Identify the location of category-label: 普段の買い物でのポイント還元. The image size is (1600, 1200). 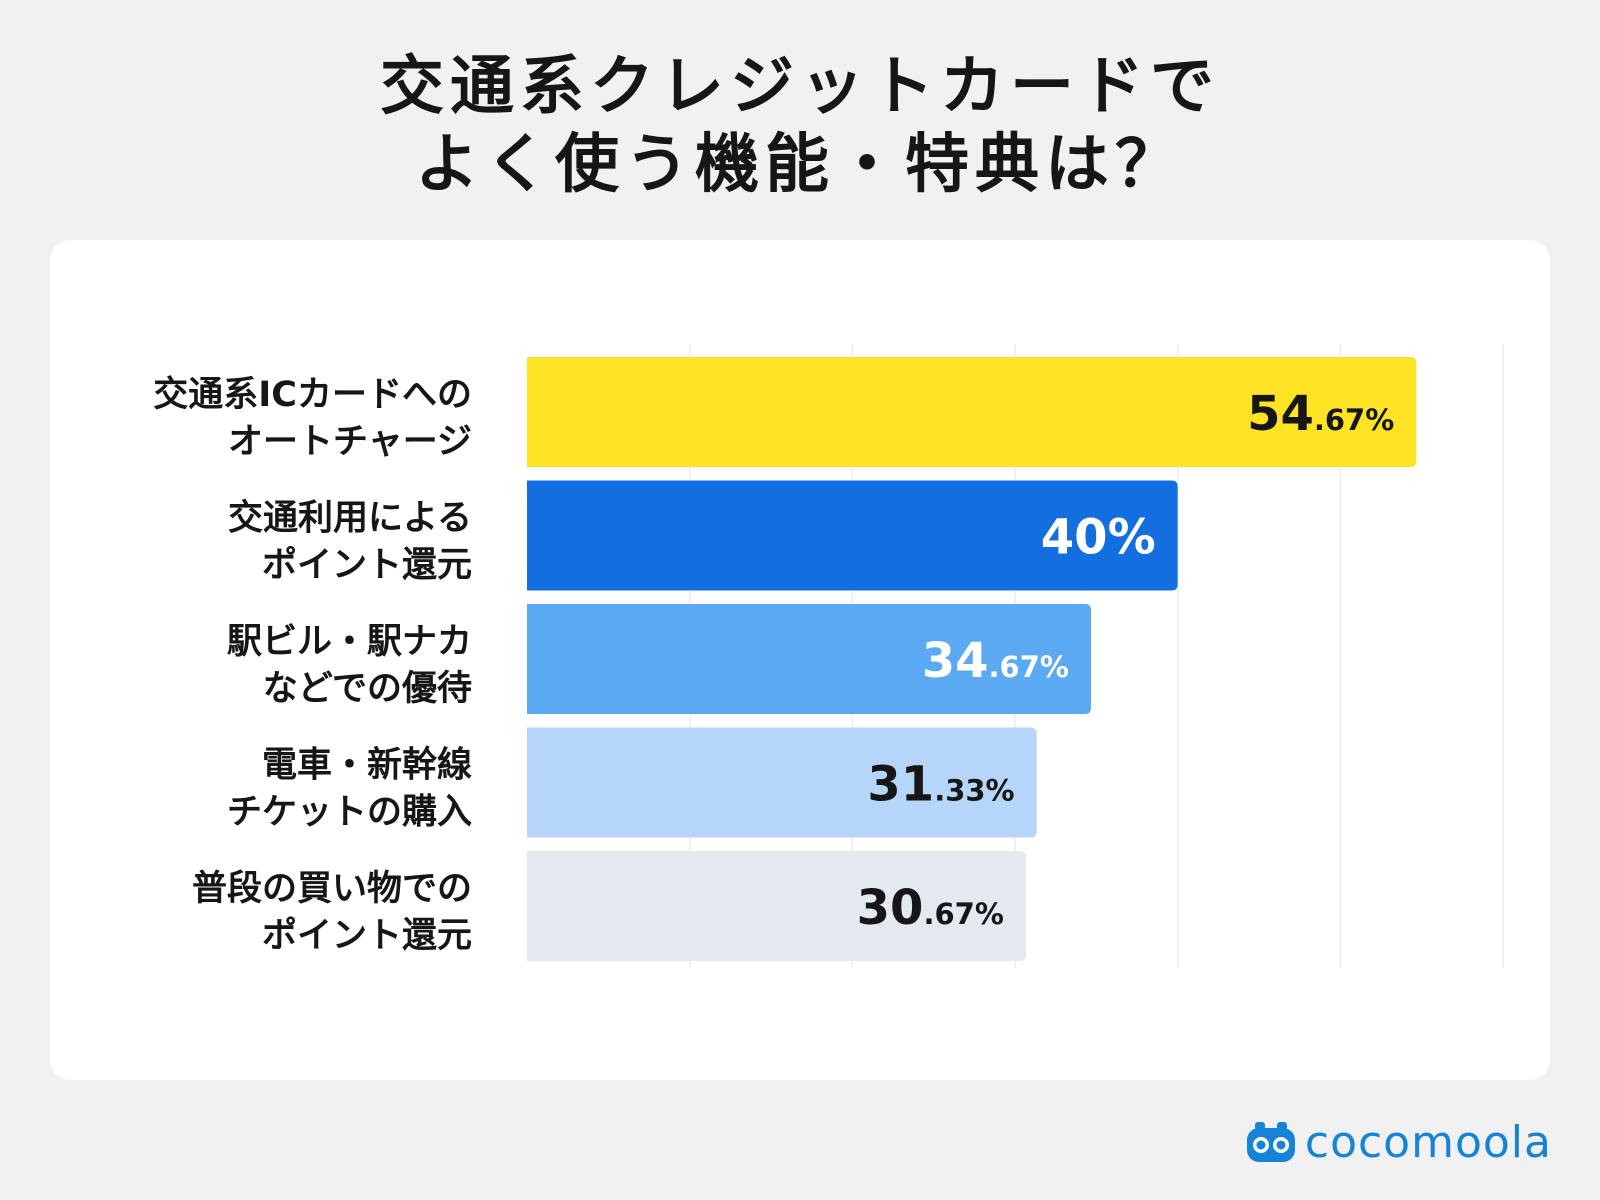
(332, 912).